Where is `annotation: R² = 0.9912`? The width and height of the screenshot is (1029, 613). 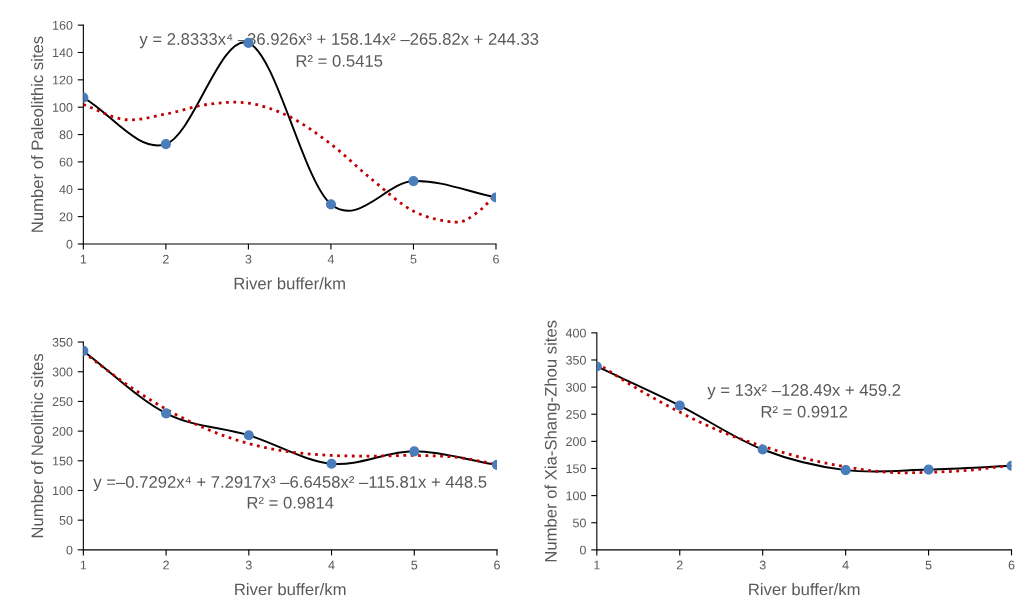 annotation: R² = 0.9912 is located at coordinates (804, 411).